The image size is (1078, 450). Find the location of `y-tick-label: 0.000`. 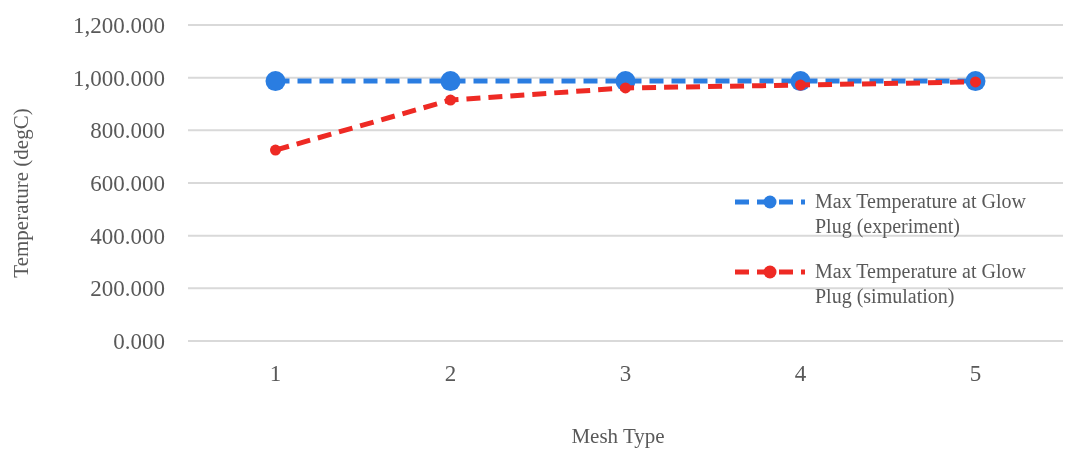

y-tick-label: 0.000 is located at coordinates (139, 342).